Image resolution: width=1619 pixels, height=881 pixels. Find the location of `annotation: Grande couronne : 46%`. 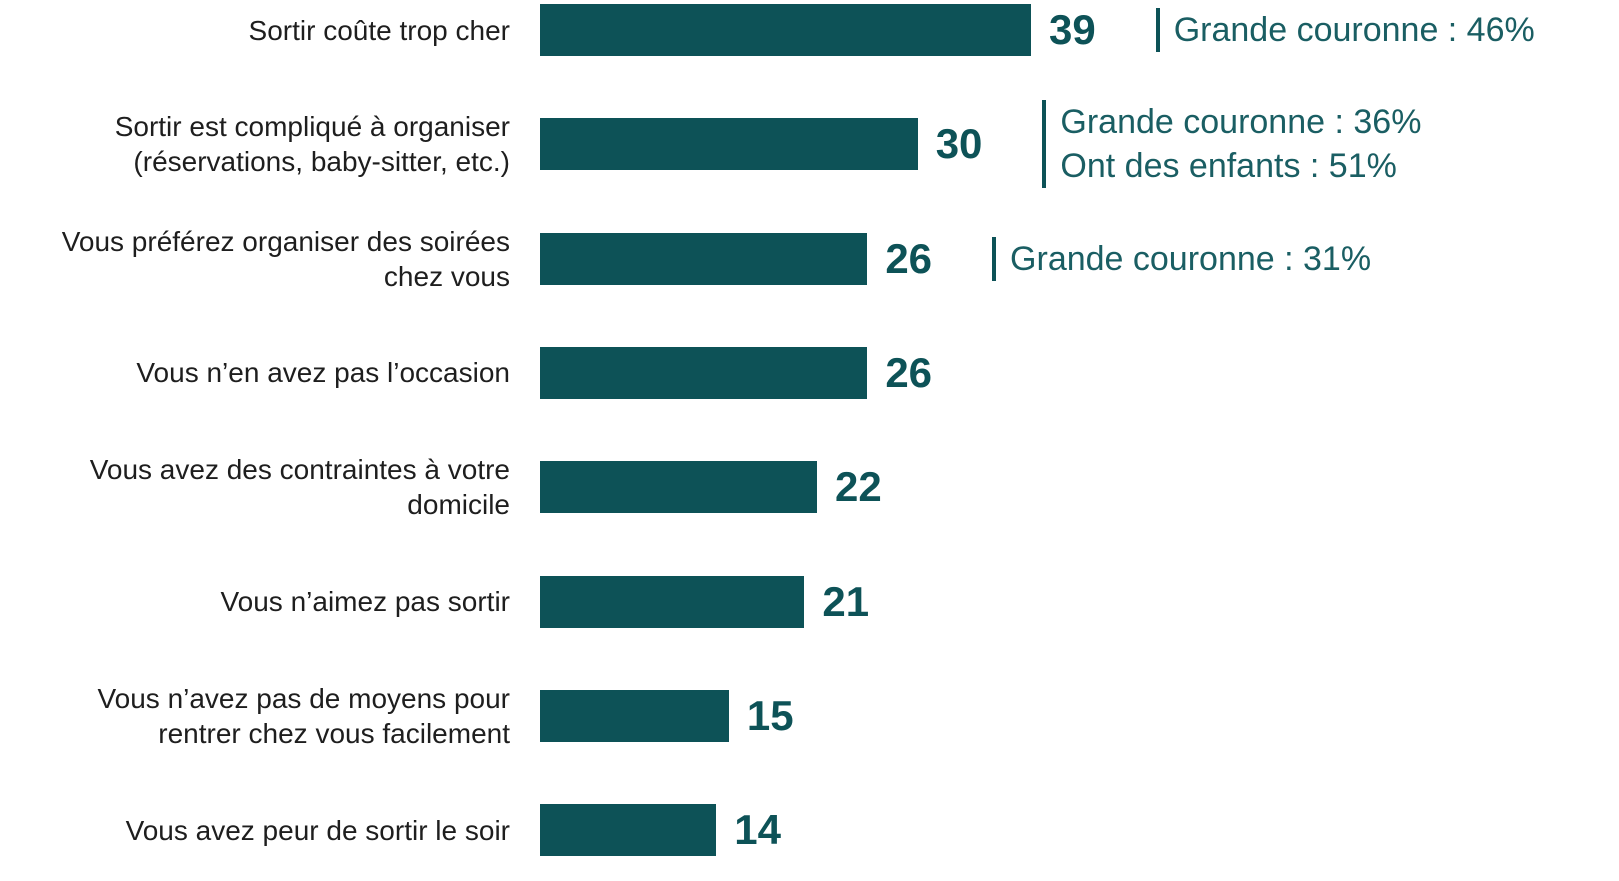

annotation: Grande couronne : 46% is located at coordinates (1345, 30).